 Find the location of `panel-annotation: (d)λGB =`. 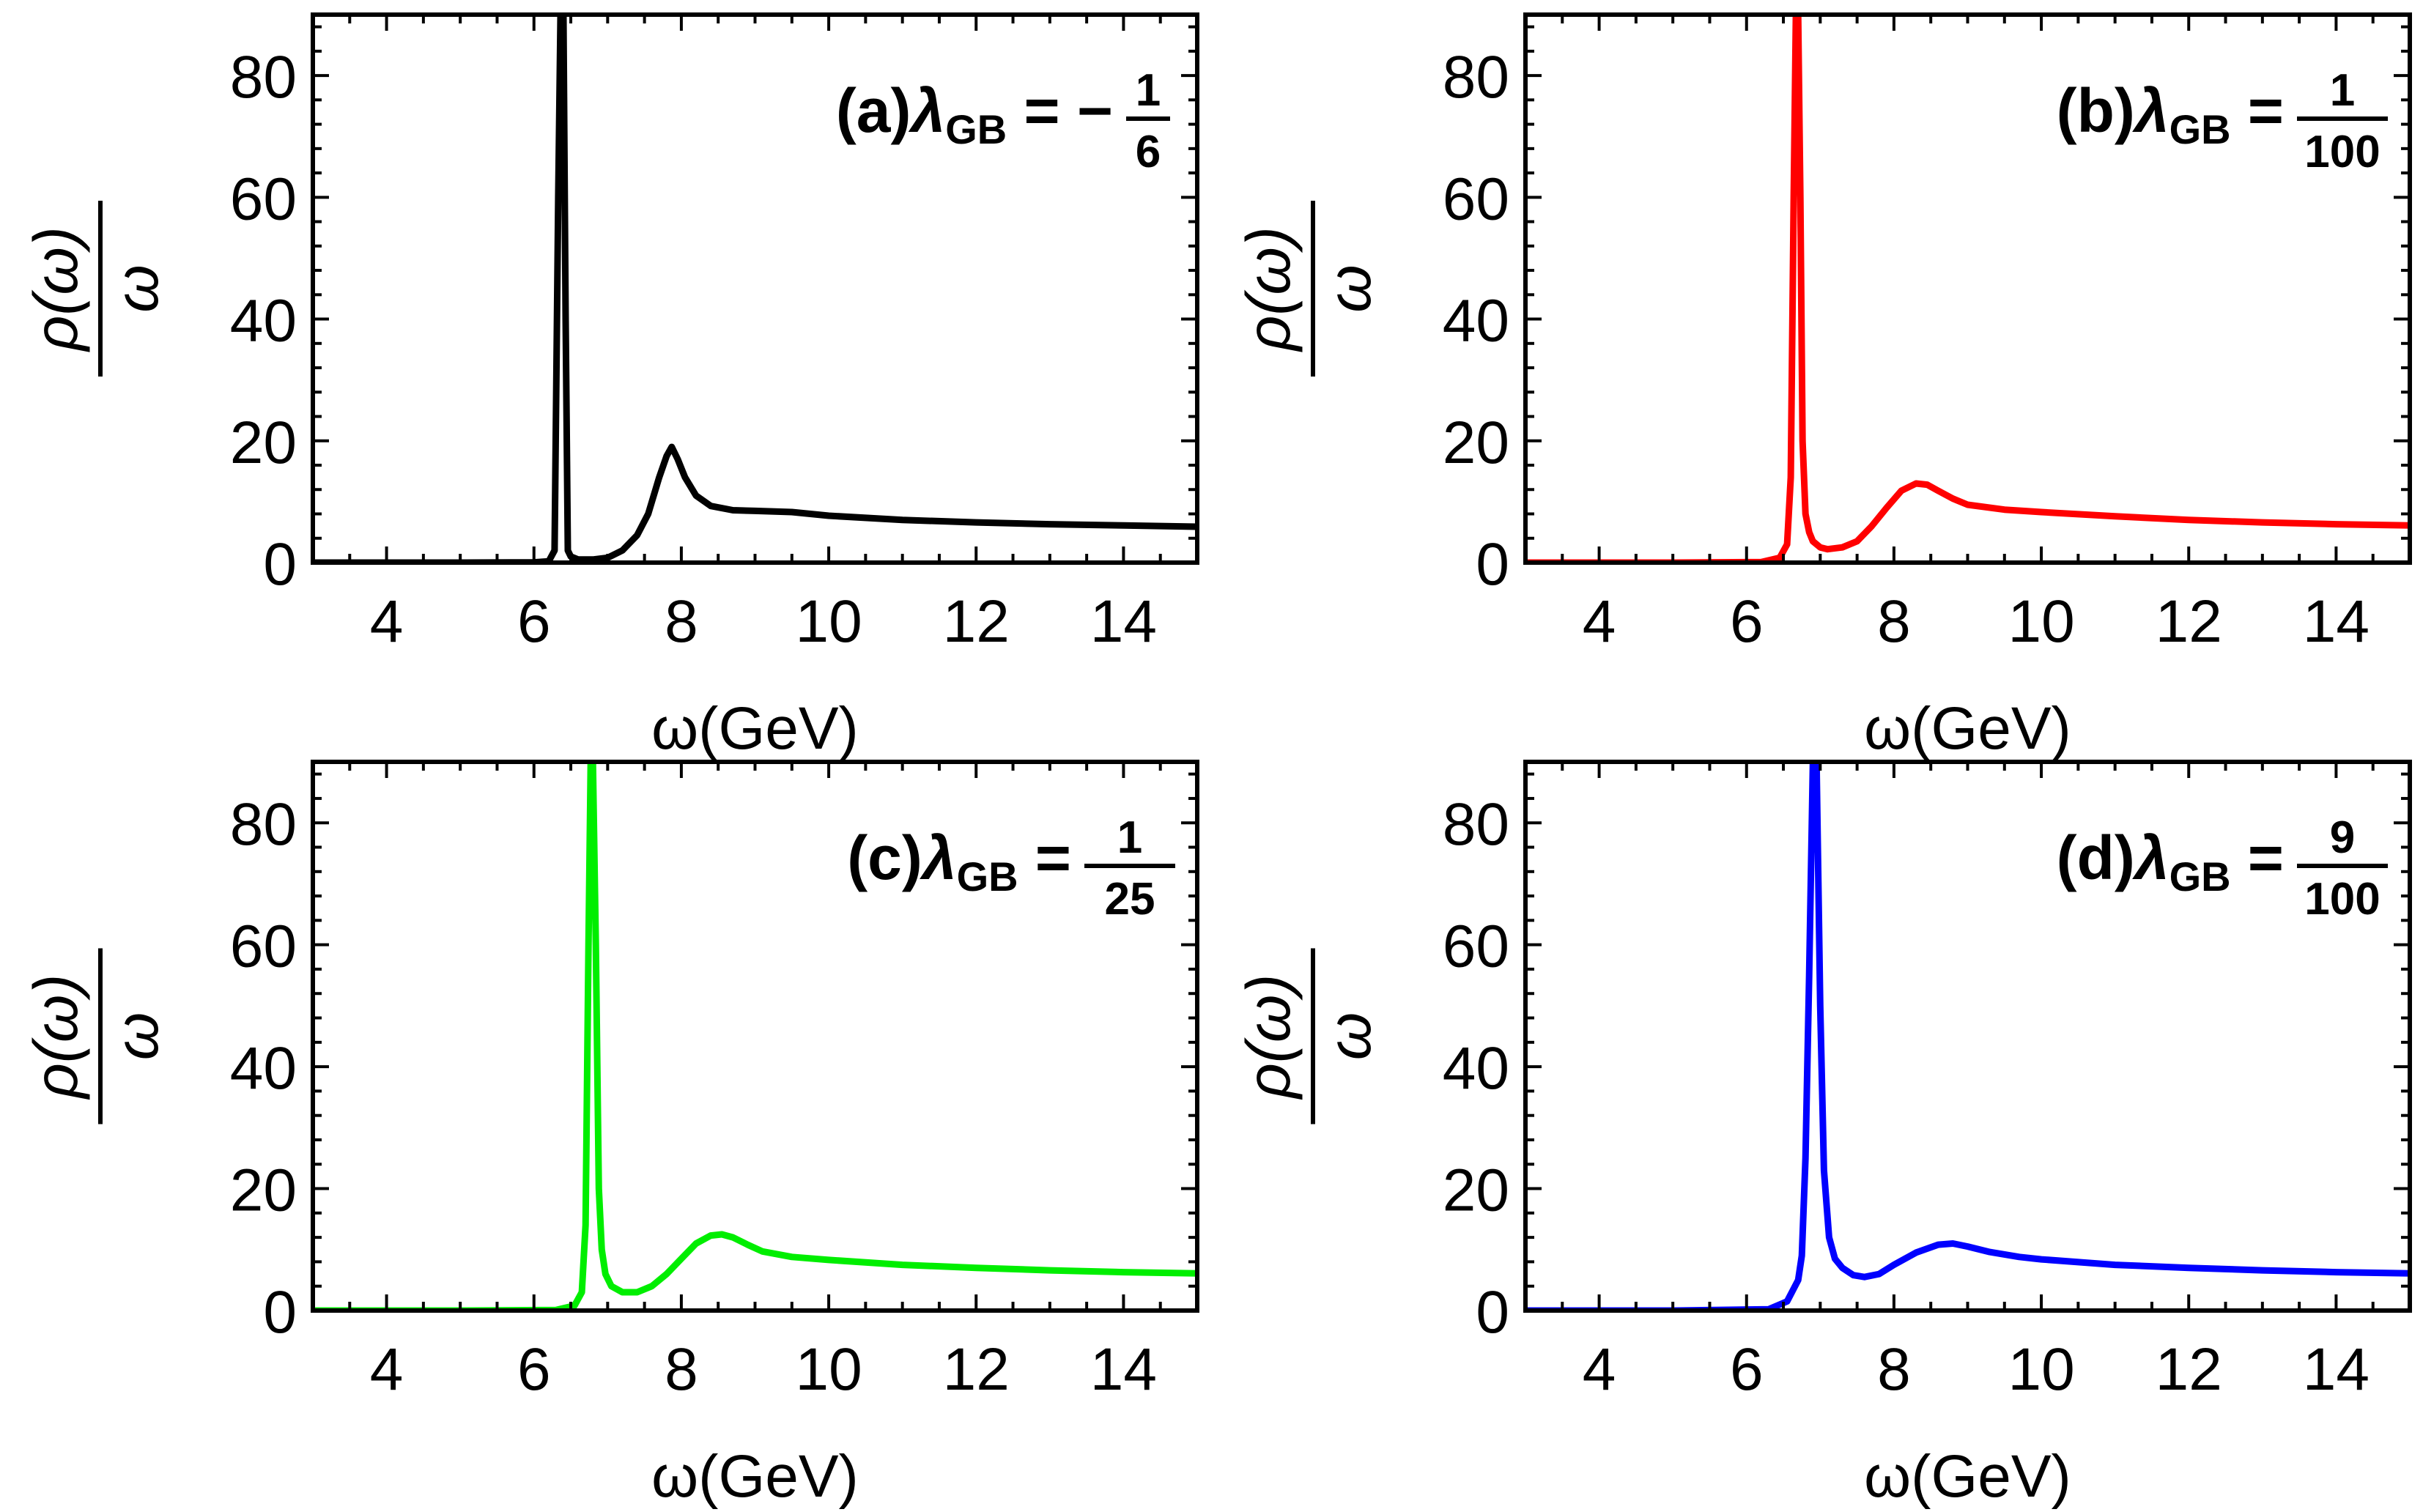

panel-annotation: (d)λGB = is located at coordinates (2170, 861).